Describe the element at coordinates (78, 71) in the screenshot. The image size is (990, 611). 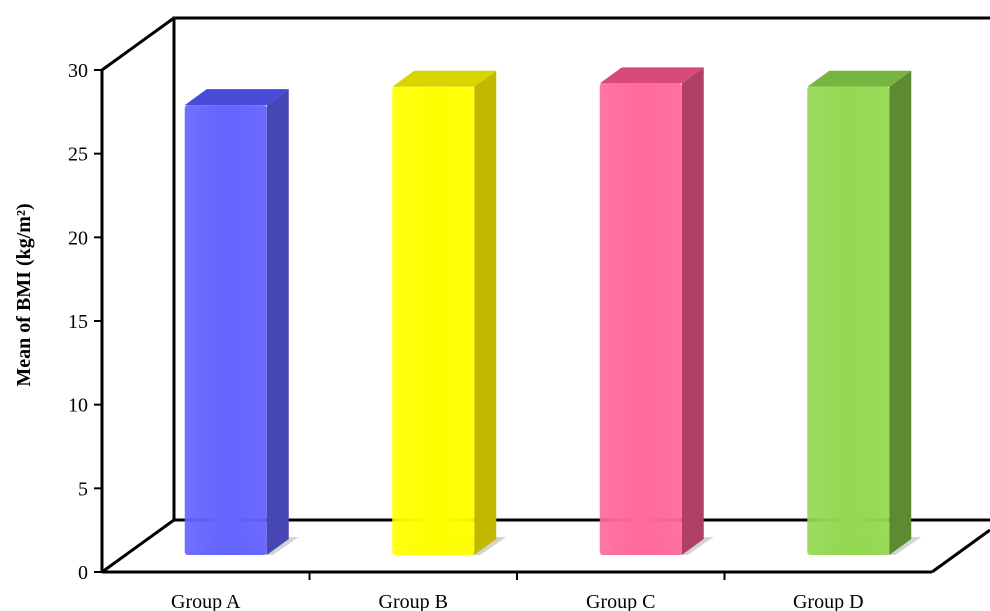
I see `y-tick-label: 30` at that location.